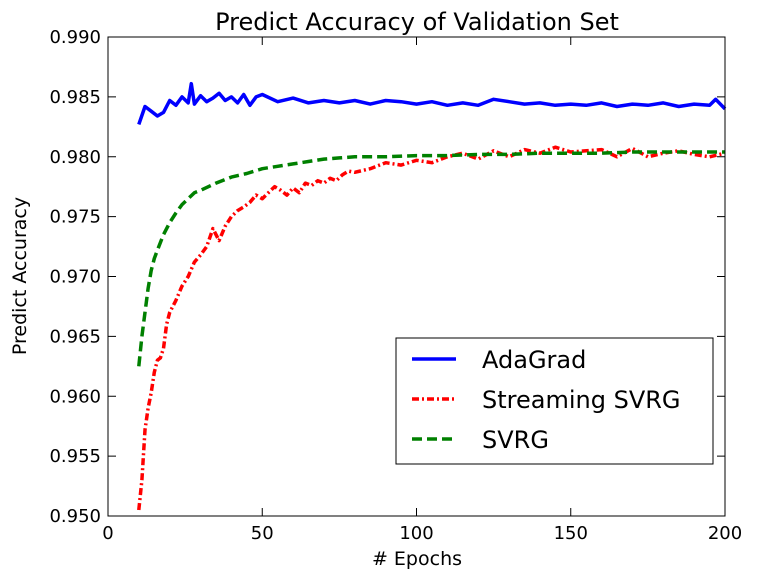 The image size is (757, 579). What do you see at coordinates (725, 533) in the screenshot?
I see `x-tick-label: 200` at bounding box center [725, 533].